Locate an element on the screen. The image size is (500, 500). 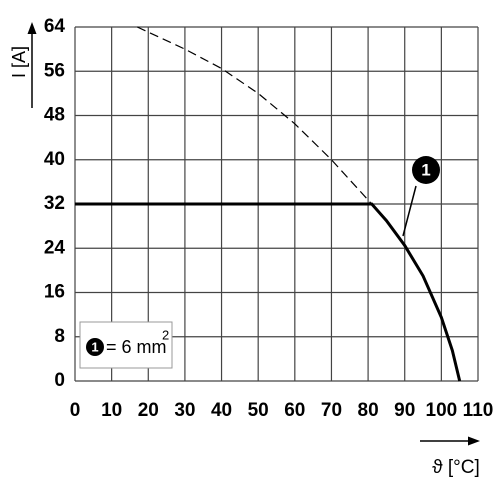
y-tick-label: 8 is located at coordinates (59, 336).